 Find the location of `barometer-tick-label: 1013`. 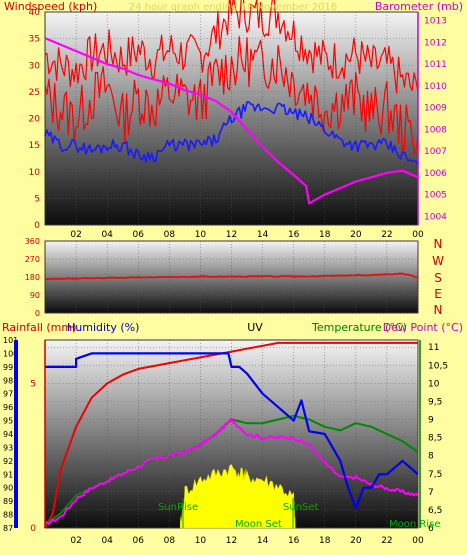

barometer-tick-label: 1013 is located at coordinates (435, 22).